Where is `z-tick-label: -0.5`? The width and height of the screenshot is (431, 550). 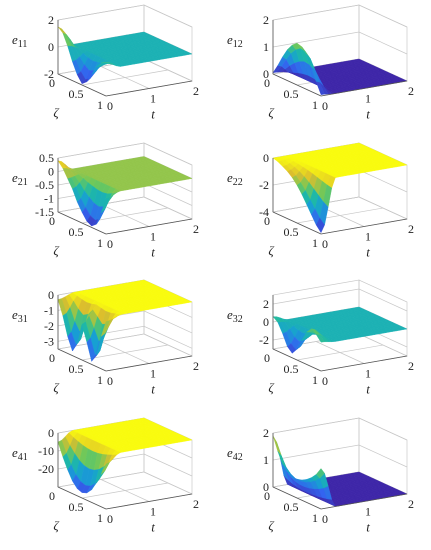 z-tick-label: -0.5 is located at coordinates (44, 185).